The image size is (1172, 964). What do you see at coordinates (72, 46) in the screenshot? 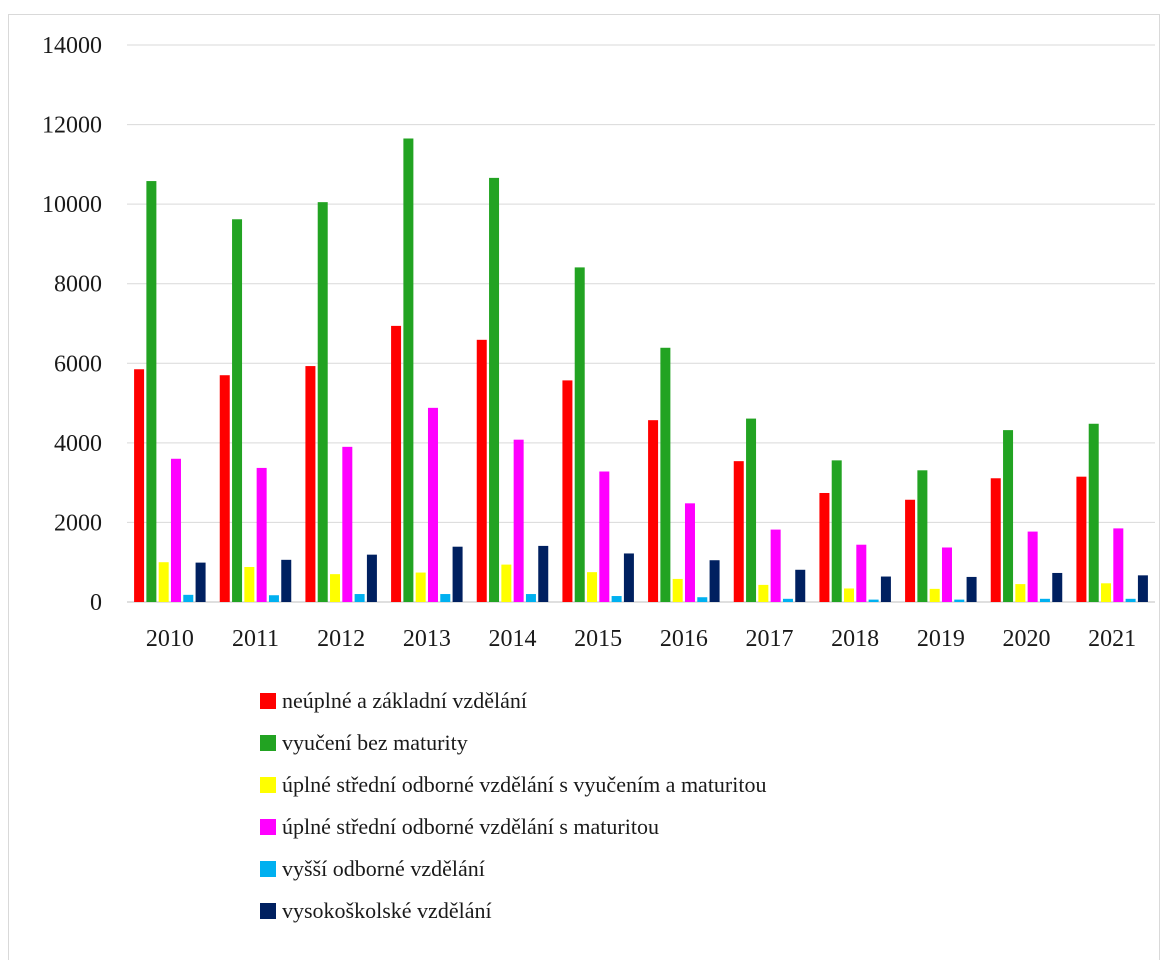
I see `y-tick-label: 14000` at bounding box center [72, 46].